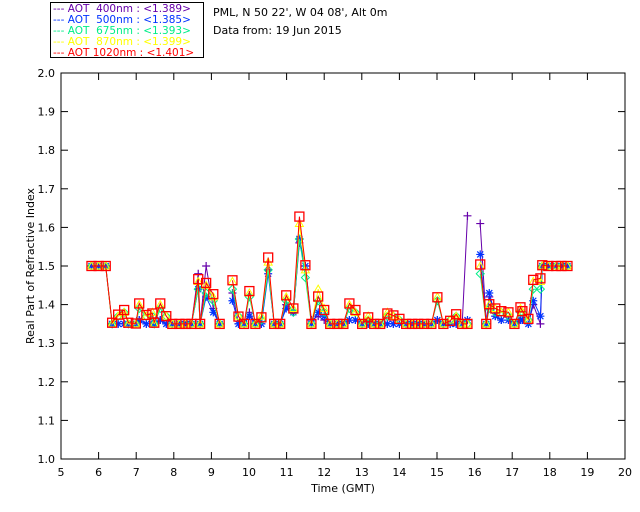  I want to click on y-tick-label: 1.5, so click(47, 266).